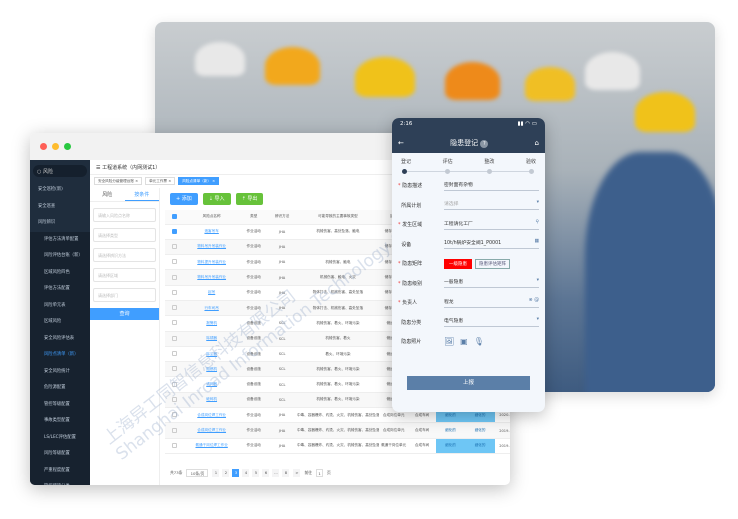  Describe the element at coordinates (491, 186) in the screenshot. I see `field-input: 密封面有杂物` at that location.